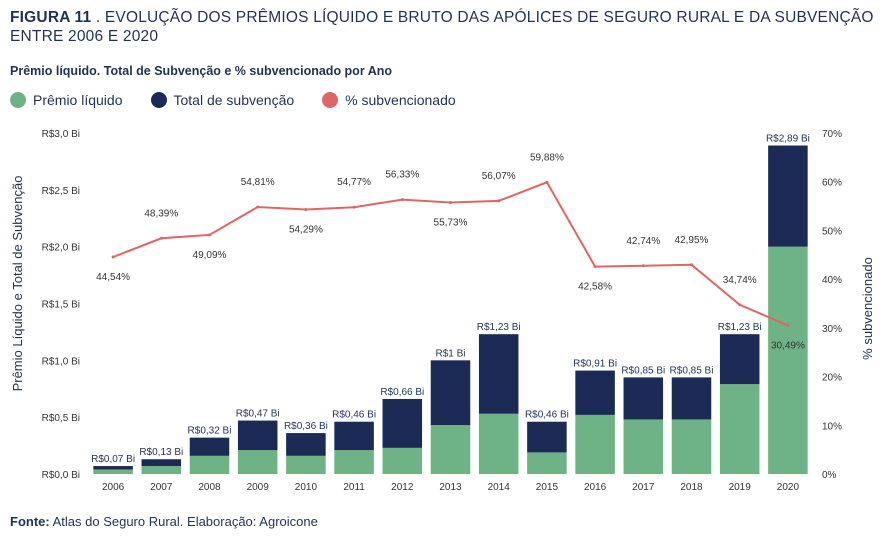  Describe the element at coordinates (30, 521) in the screenshot. I see `source-label: Fonte:` at that location.